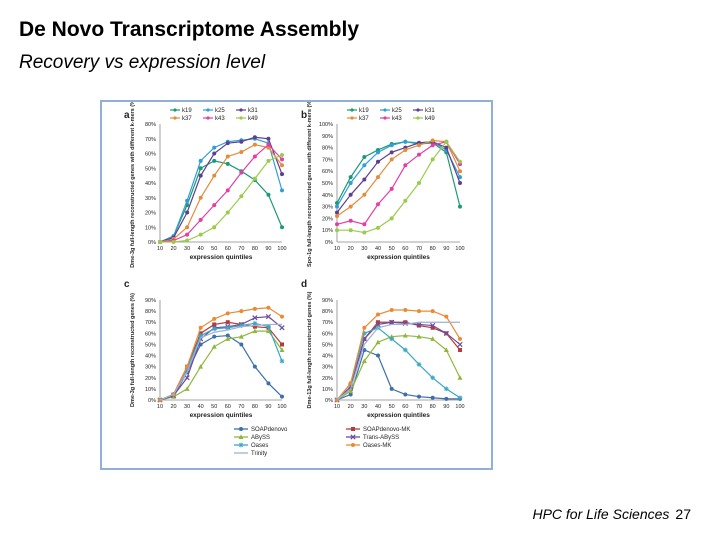 The width and height of the screenshot is (720, 540). Describe the element at coordinates (150, 155) in the screenshot. I see `panel-a-ytick-label: 60%` at that location.